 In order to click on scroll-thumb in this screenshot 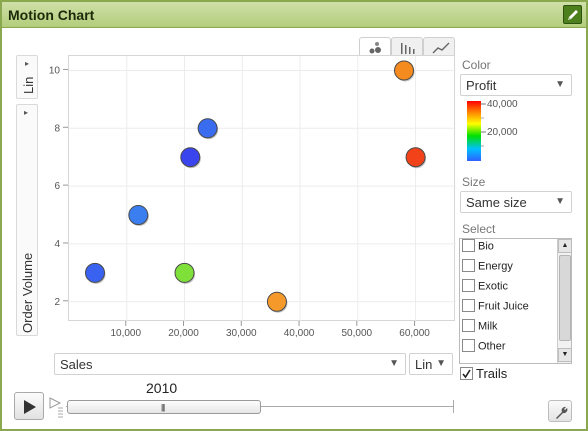, I will do `click(565, 298)`.